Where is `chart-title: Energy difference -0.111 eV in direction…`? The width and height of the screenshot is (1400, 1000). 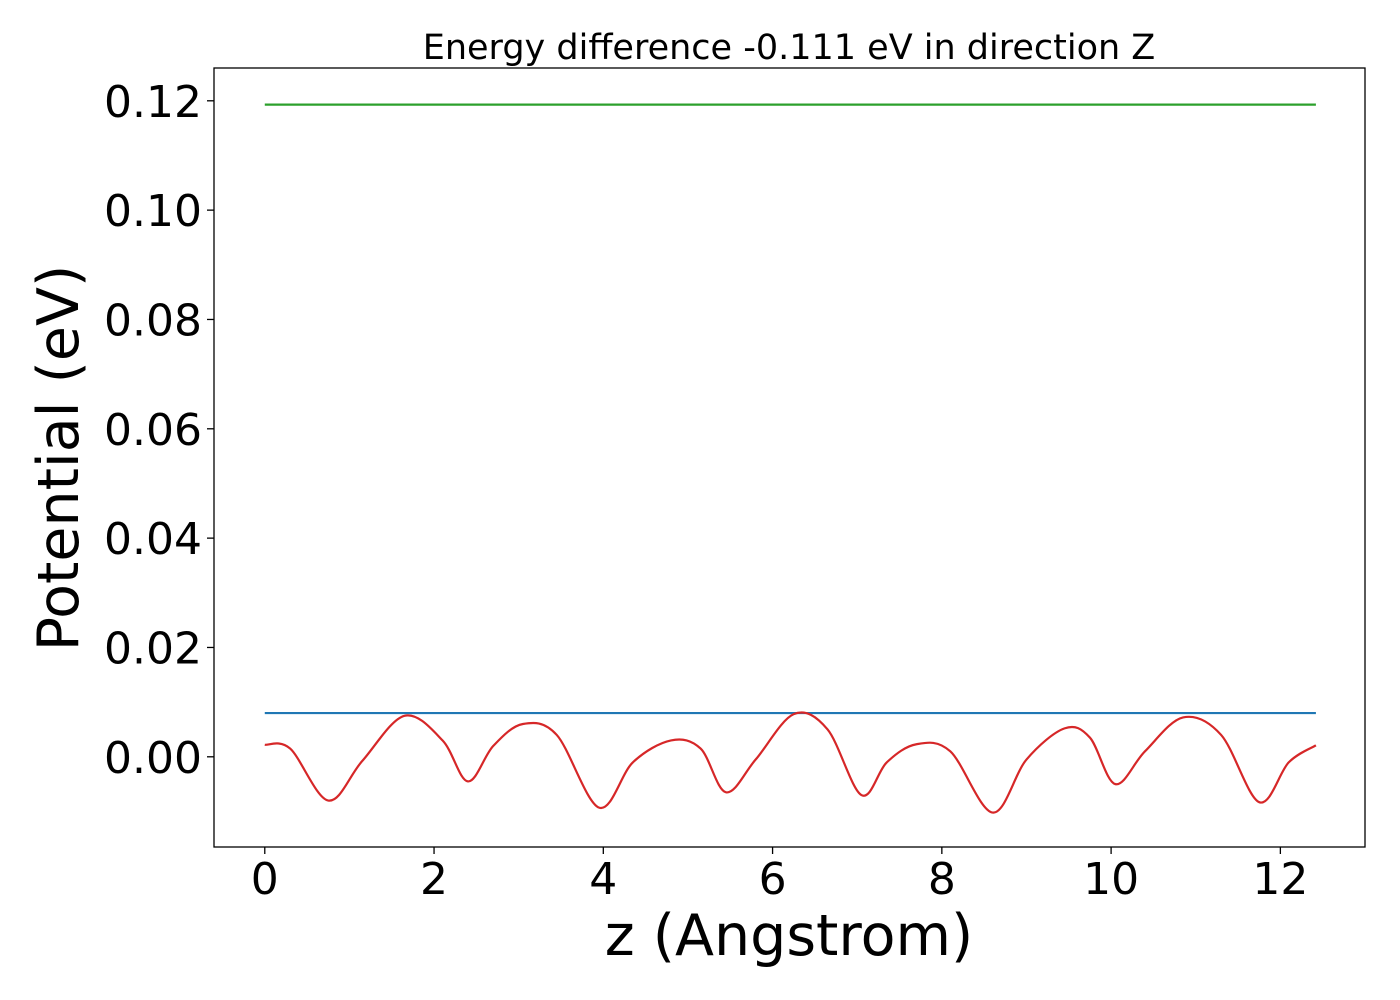
chart-title: Energy difference -0.111 eV in direction… is located at coordinates (789, 48).